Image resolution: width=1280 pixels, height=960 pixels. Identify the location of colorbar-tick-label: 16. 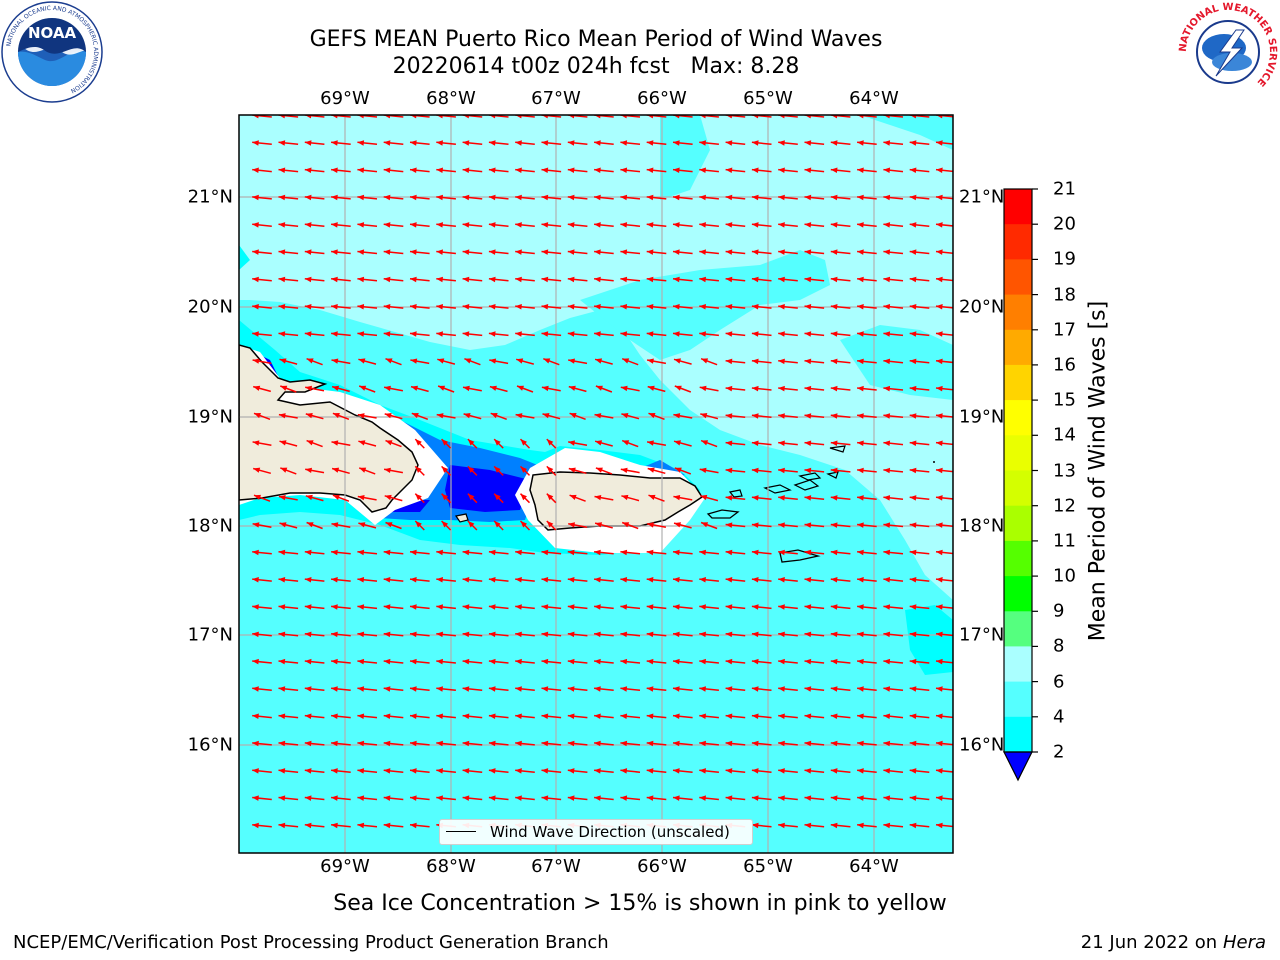
(1064, 365).